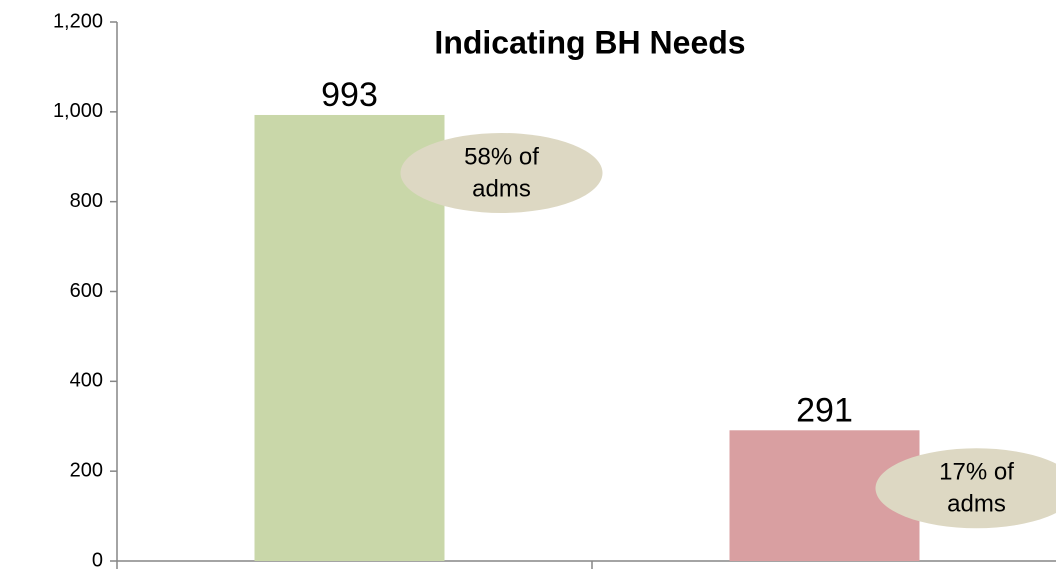  I want to click on annotation: 17% of, so click(976, 472).